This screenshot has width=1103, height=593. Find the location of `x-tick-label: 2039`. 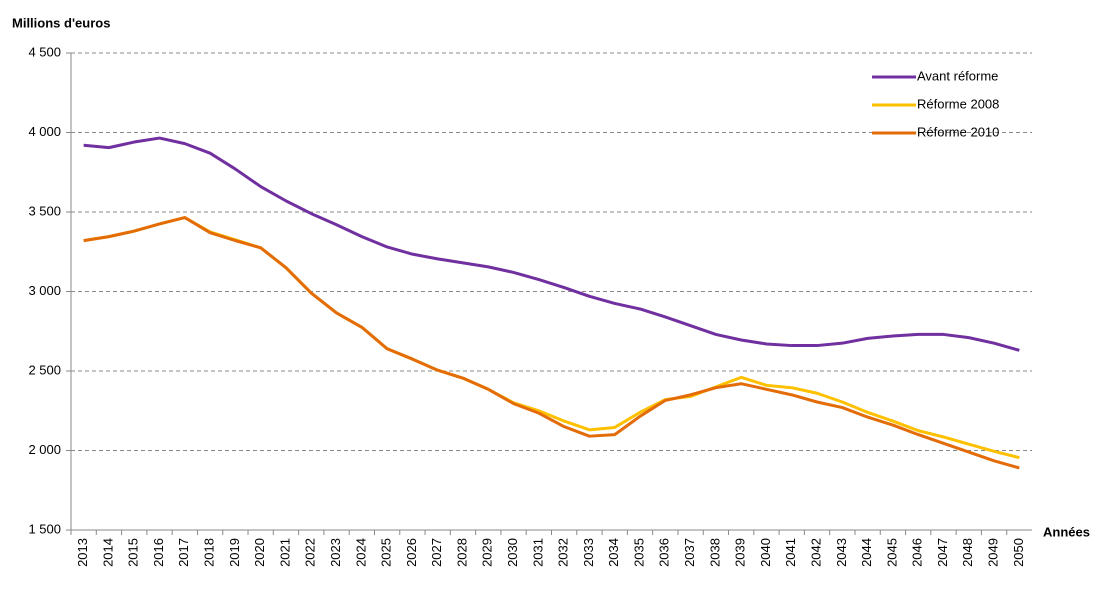

x-tick-label: 2039 is located at coordinates (740, 552).